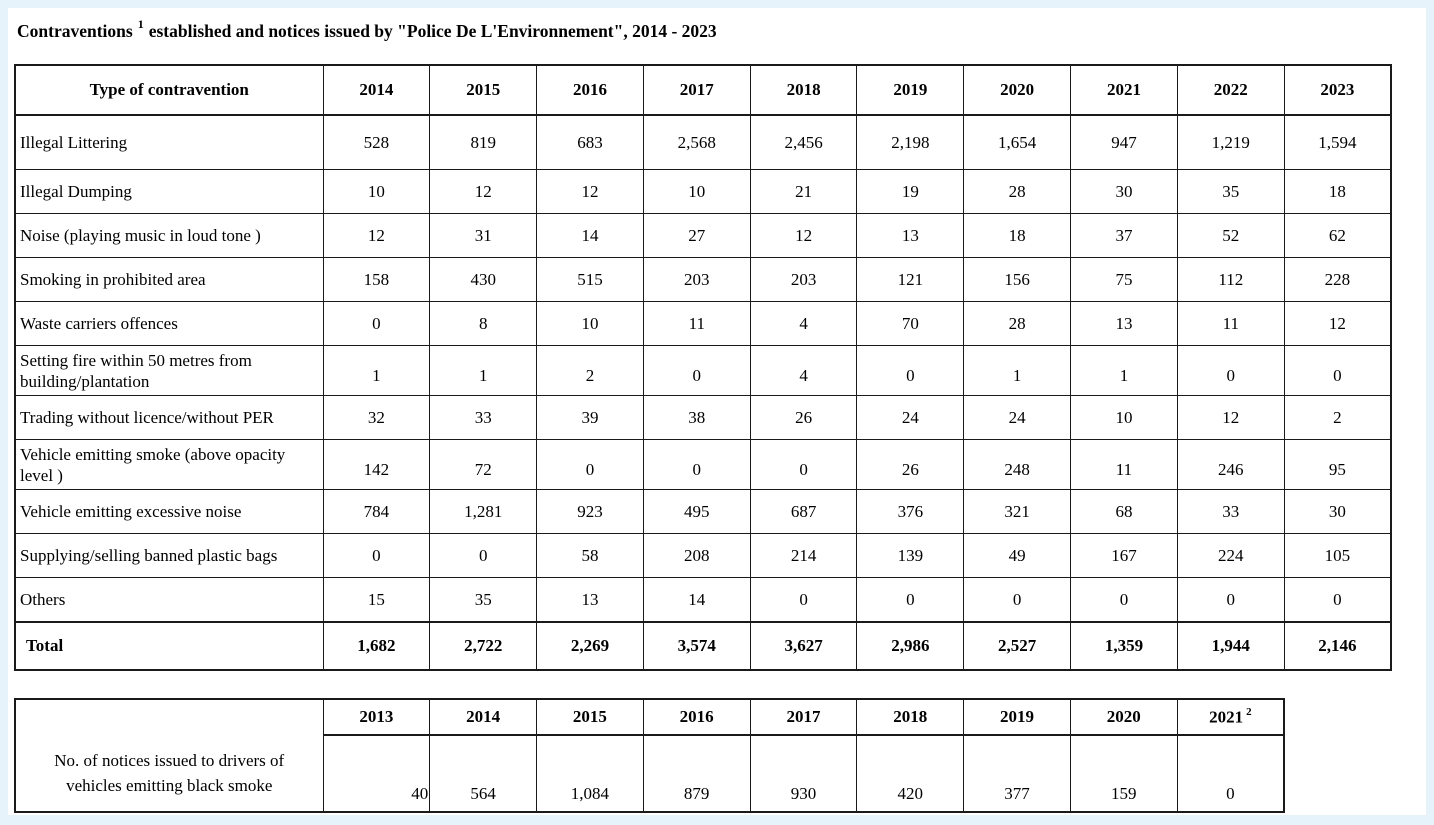  Describe the element at coordinates (1337, 465) in the screenshot. I see `value-cell: 95` at that location.